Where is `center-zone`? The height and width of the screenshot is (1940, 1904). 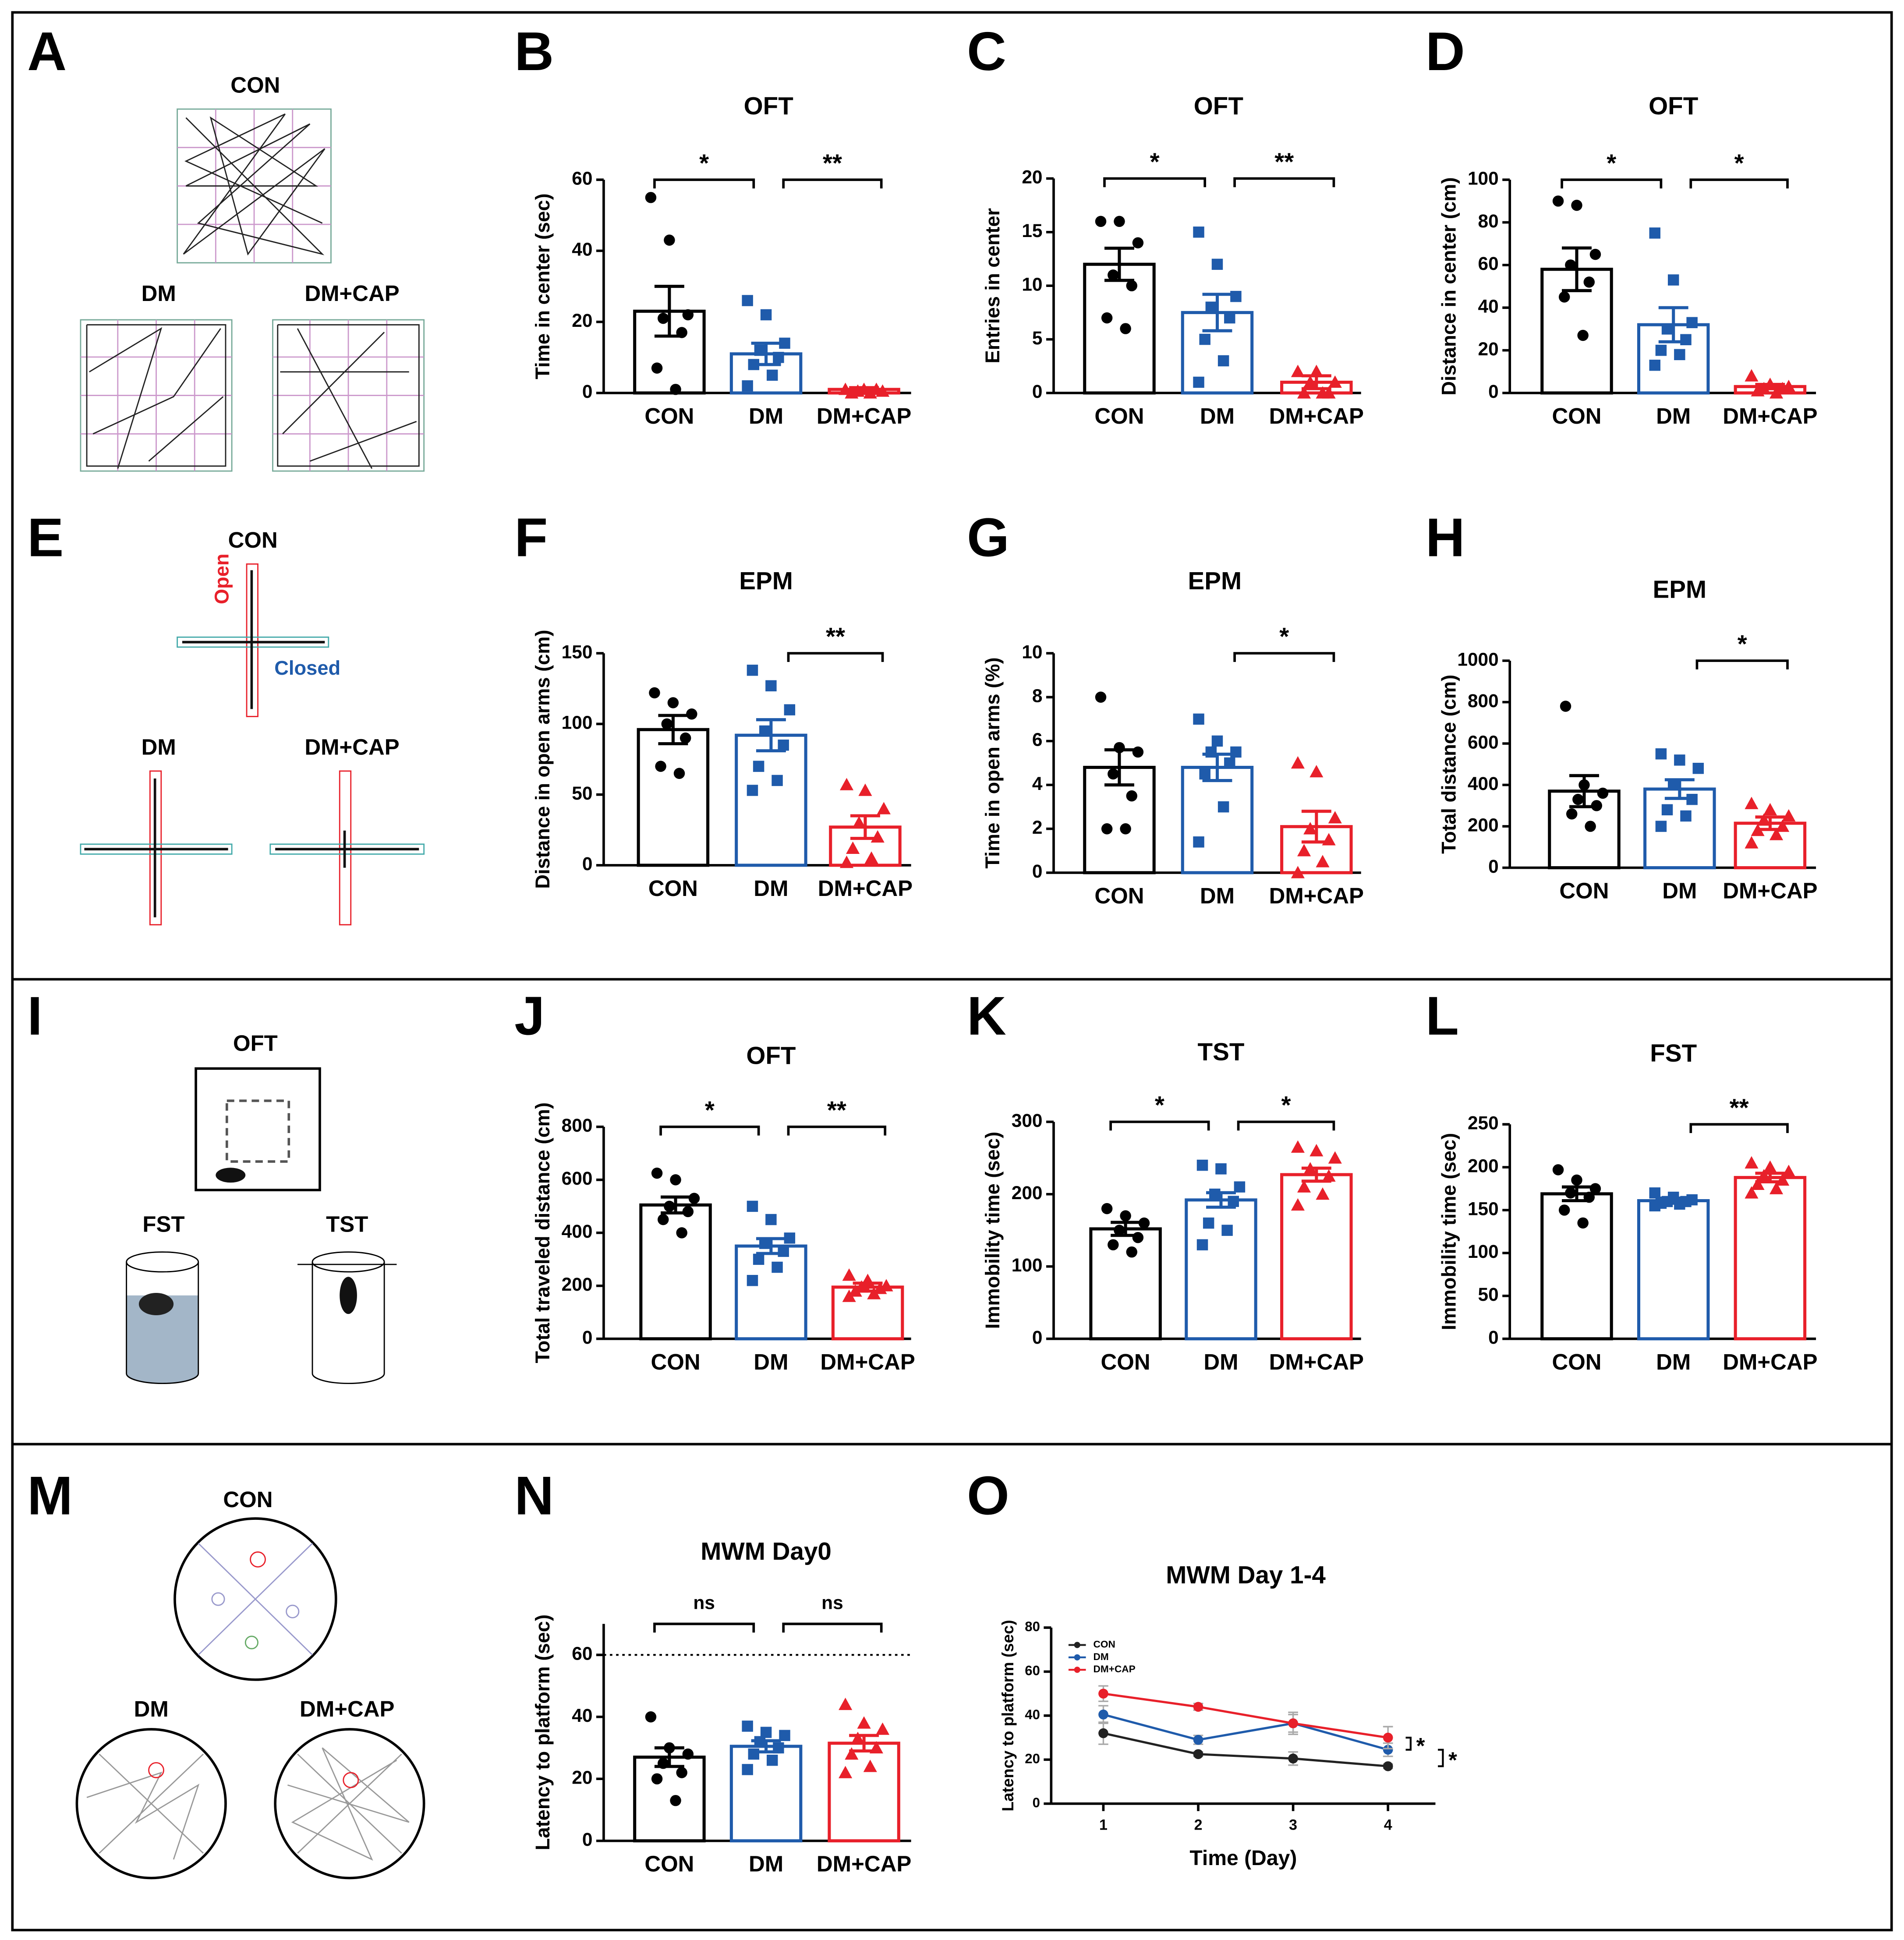 center-zone is located at coordinates (257, 1131).